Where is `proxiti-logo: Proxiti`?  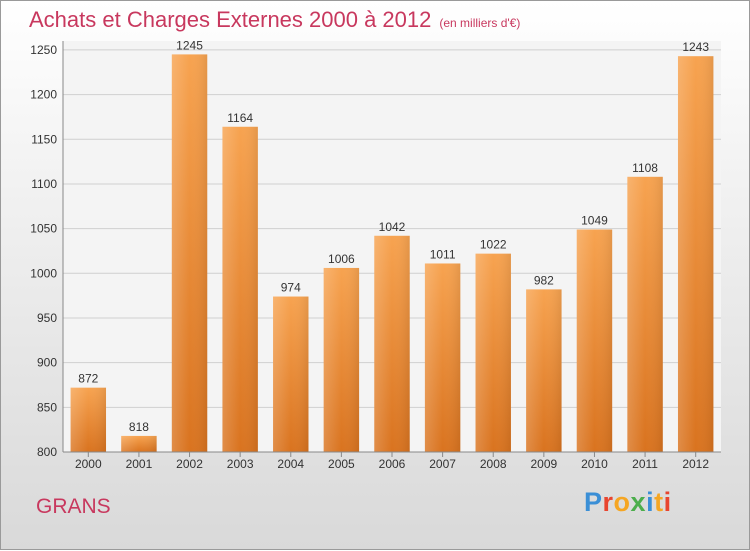 proxiti-logo: Proxiti is located at coordinates (628, 502).